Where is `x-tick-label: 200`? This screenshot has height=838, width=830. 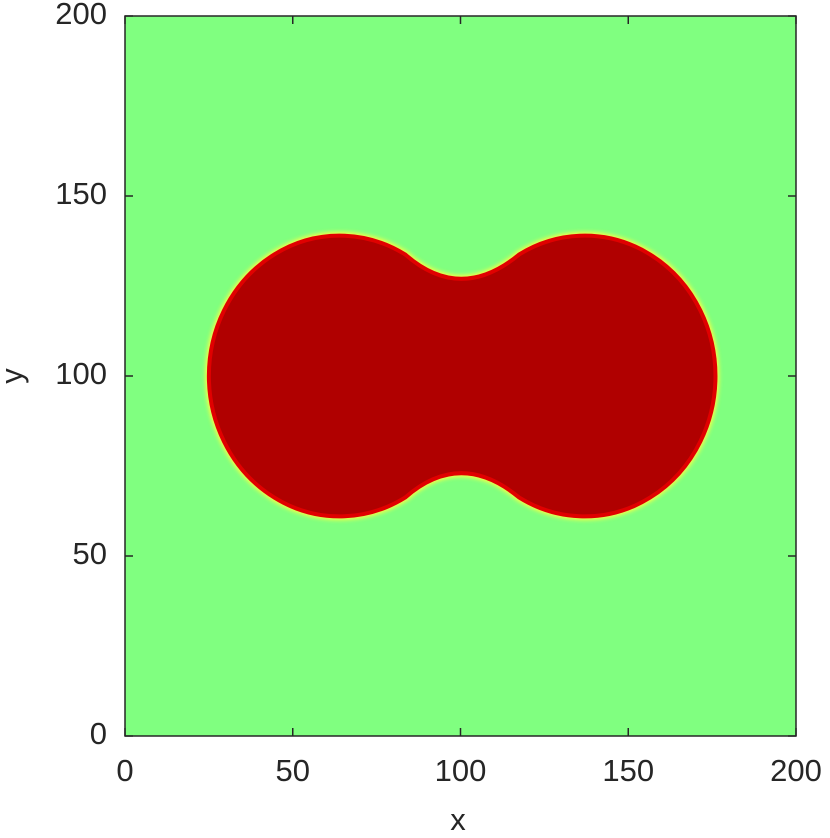 x-tick-label: 200 is located at coordinates (796, 770).